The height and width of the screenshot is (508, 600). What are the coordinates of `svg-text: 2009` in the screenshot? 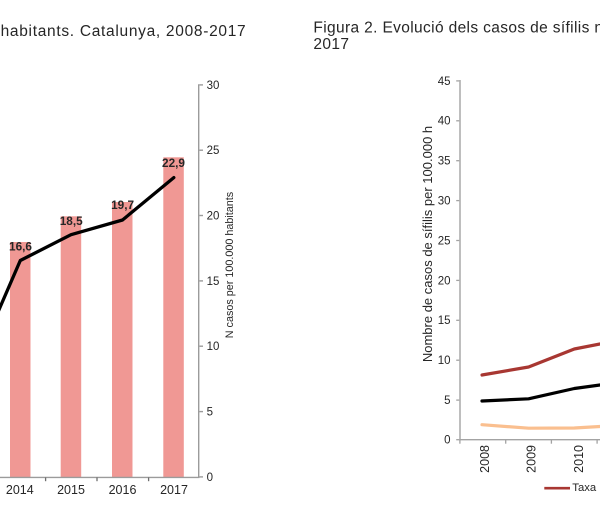 It's located at (532, 459).